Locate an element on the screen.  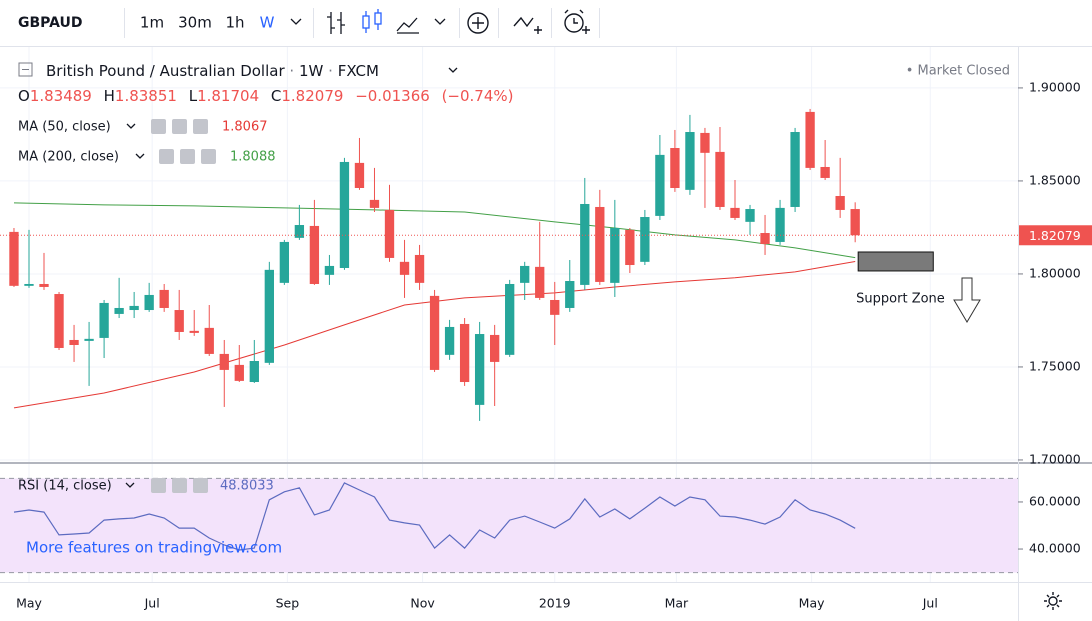
ohlc-label: C is located at coordinates (276, 96).